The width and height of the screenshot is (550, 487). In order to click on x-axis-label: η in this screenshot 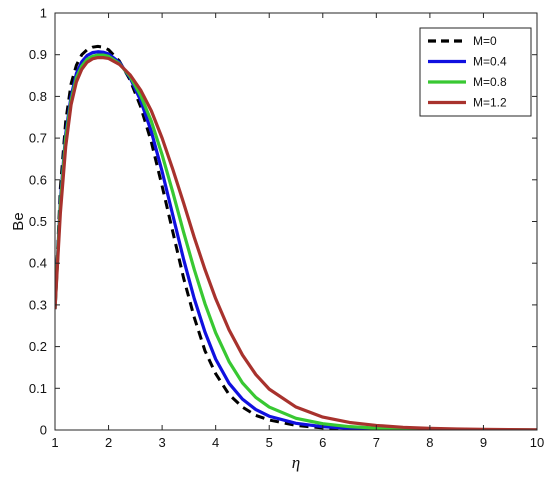, I will do `click(296, 462)`.